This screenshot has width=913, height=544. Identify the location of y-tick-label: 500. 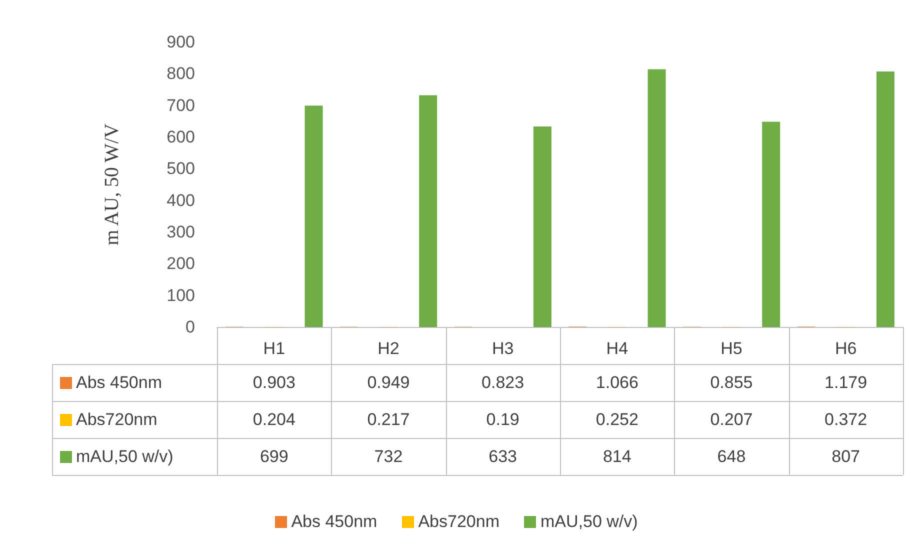
(180, 168).